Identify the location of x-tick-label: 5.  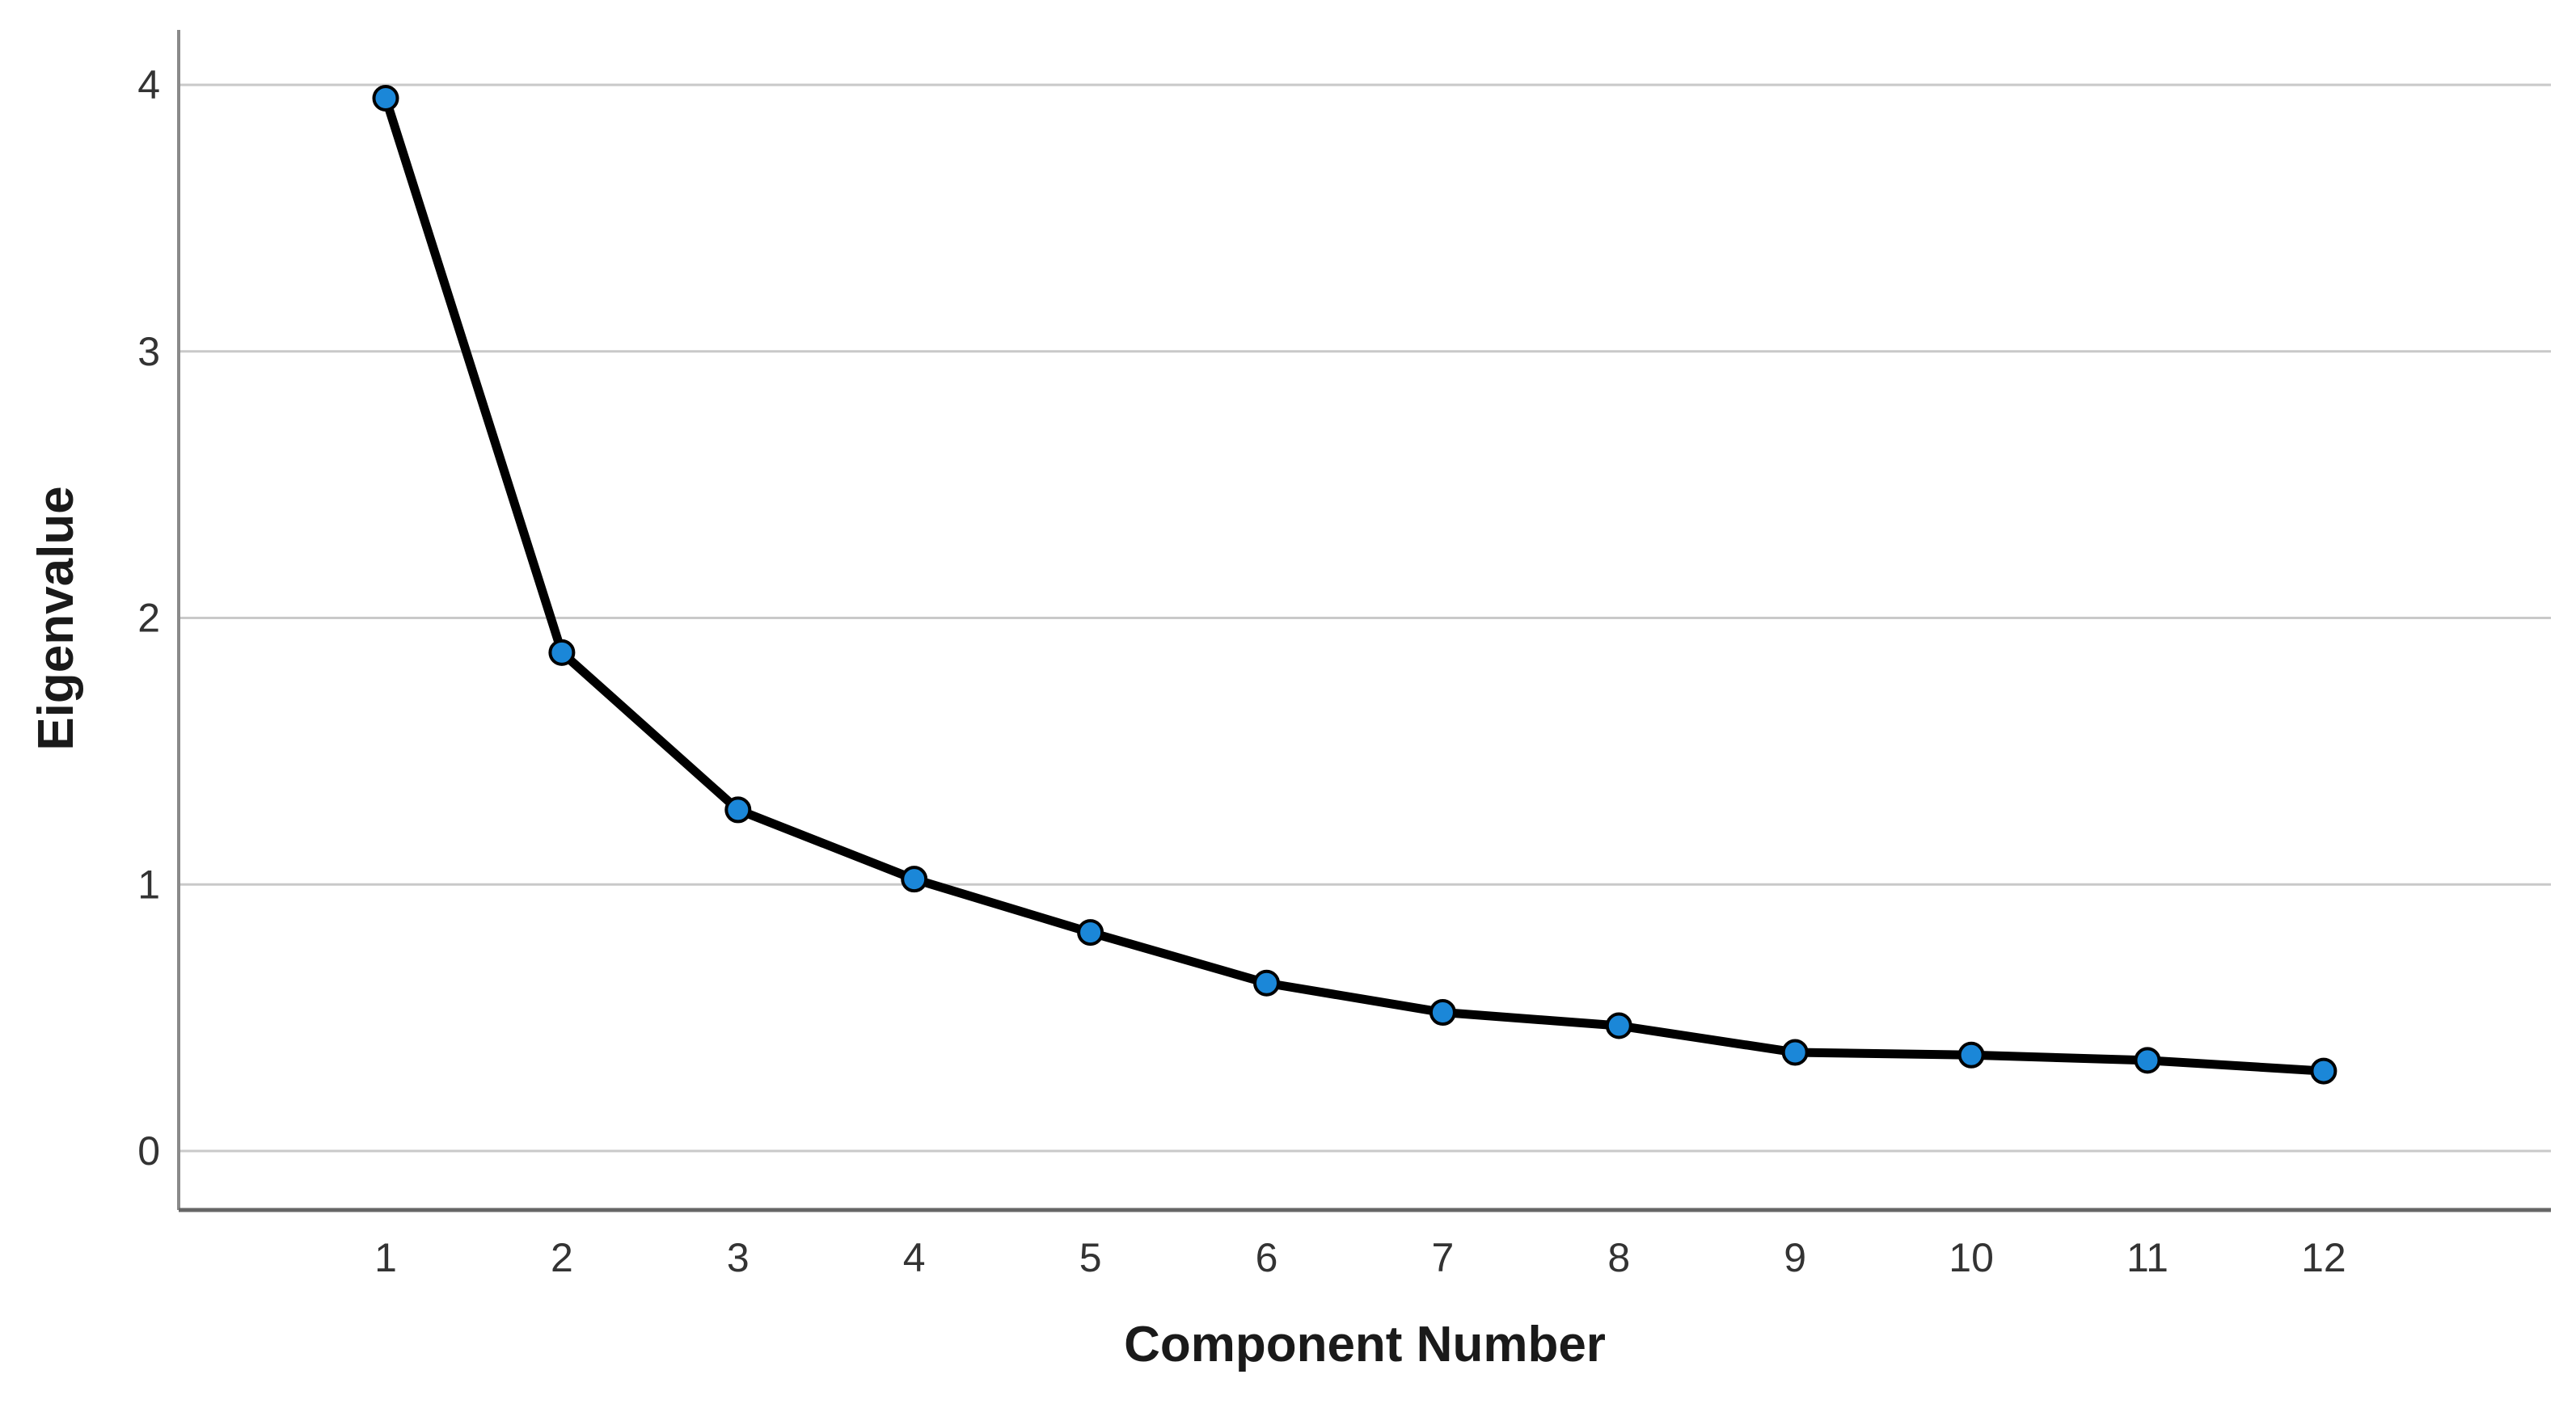
(1090, 1257).